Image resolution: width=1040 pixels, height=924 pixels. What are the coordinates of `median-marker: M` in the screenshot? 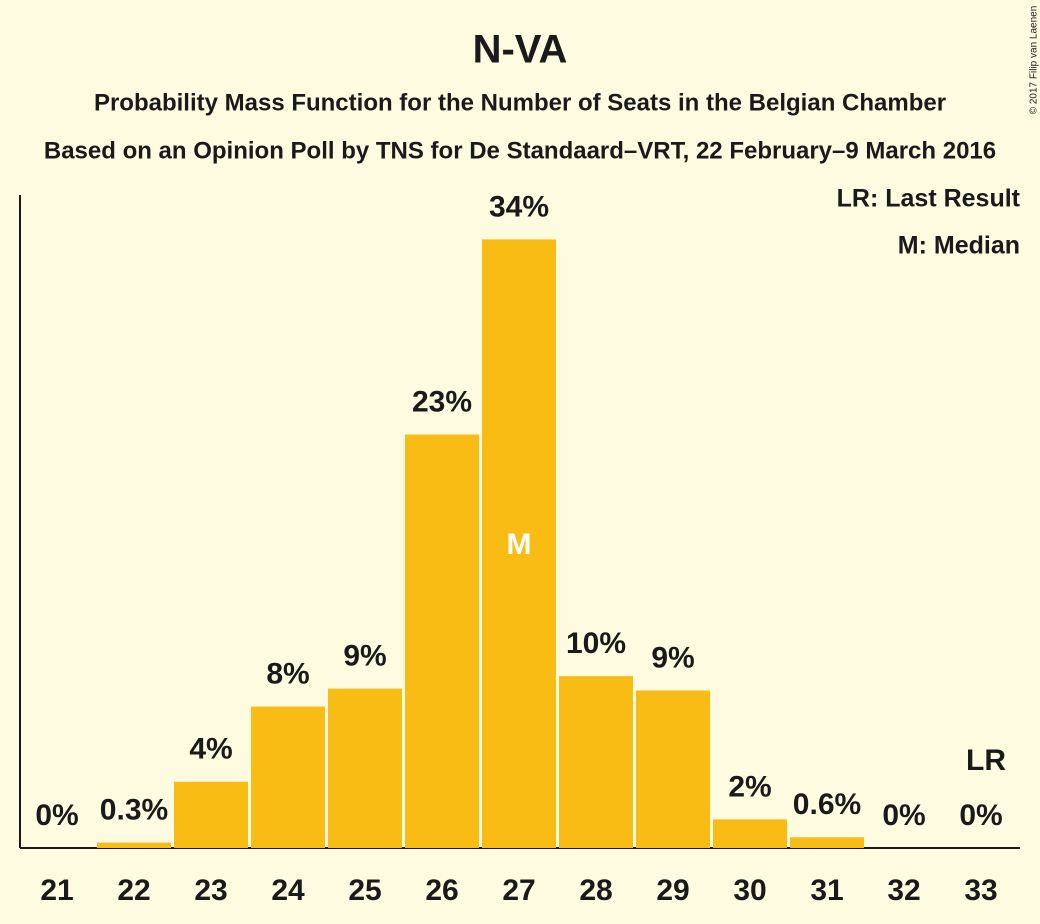 It's located at (519, 544).